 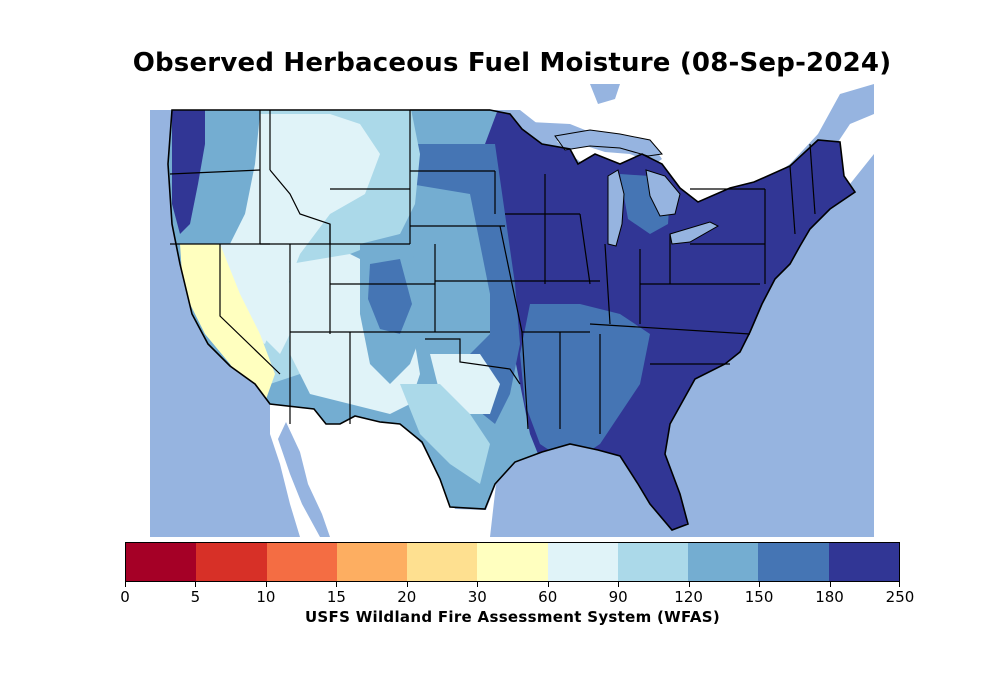 I want to click on baja-gulf, so click(x=304, y=479).